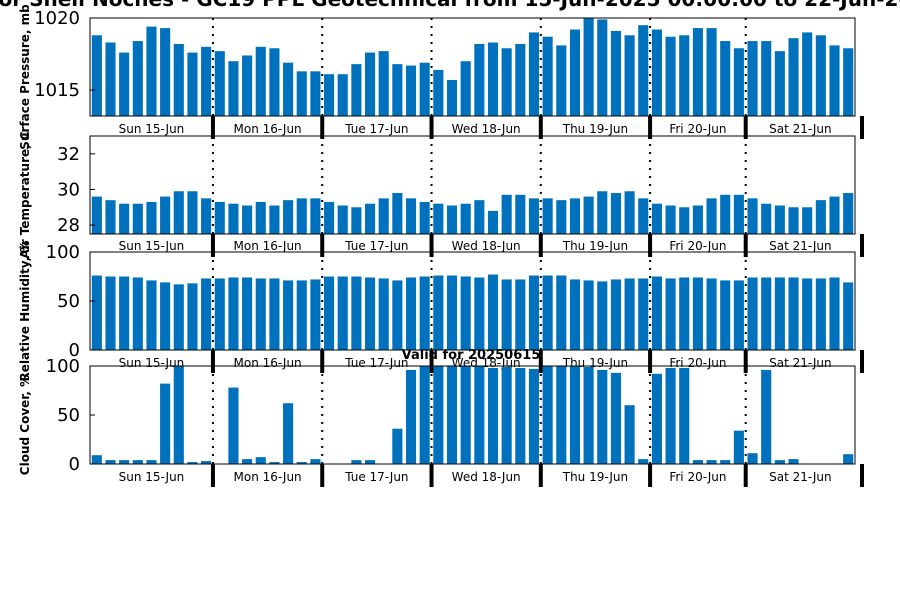 This screenshot has height=600, width=900. Describe the element at coordinates (472, 67) in the screenshot. I see `pressure-plot-frame` at that location.